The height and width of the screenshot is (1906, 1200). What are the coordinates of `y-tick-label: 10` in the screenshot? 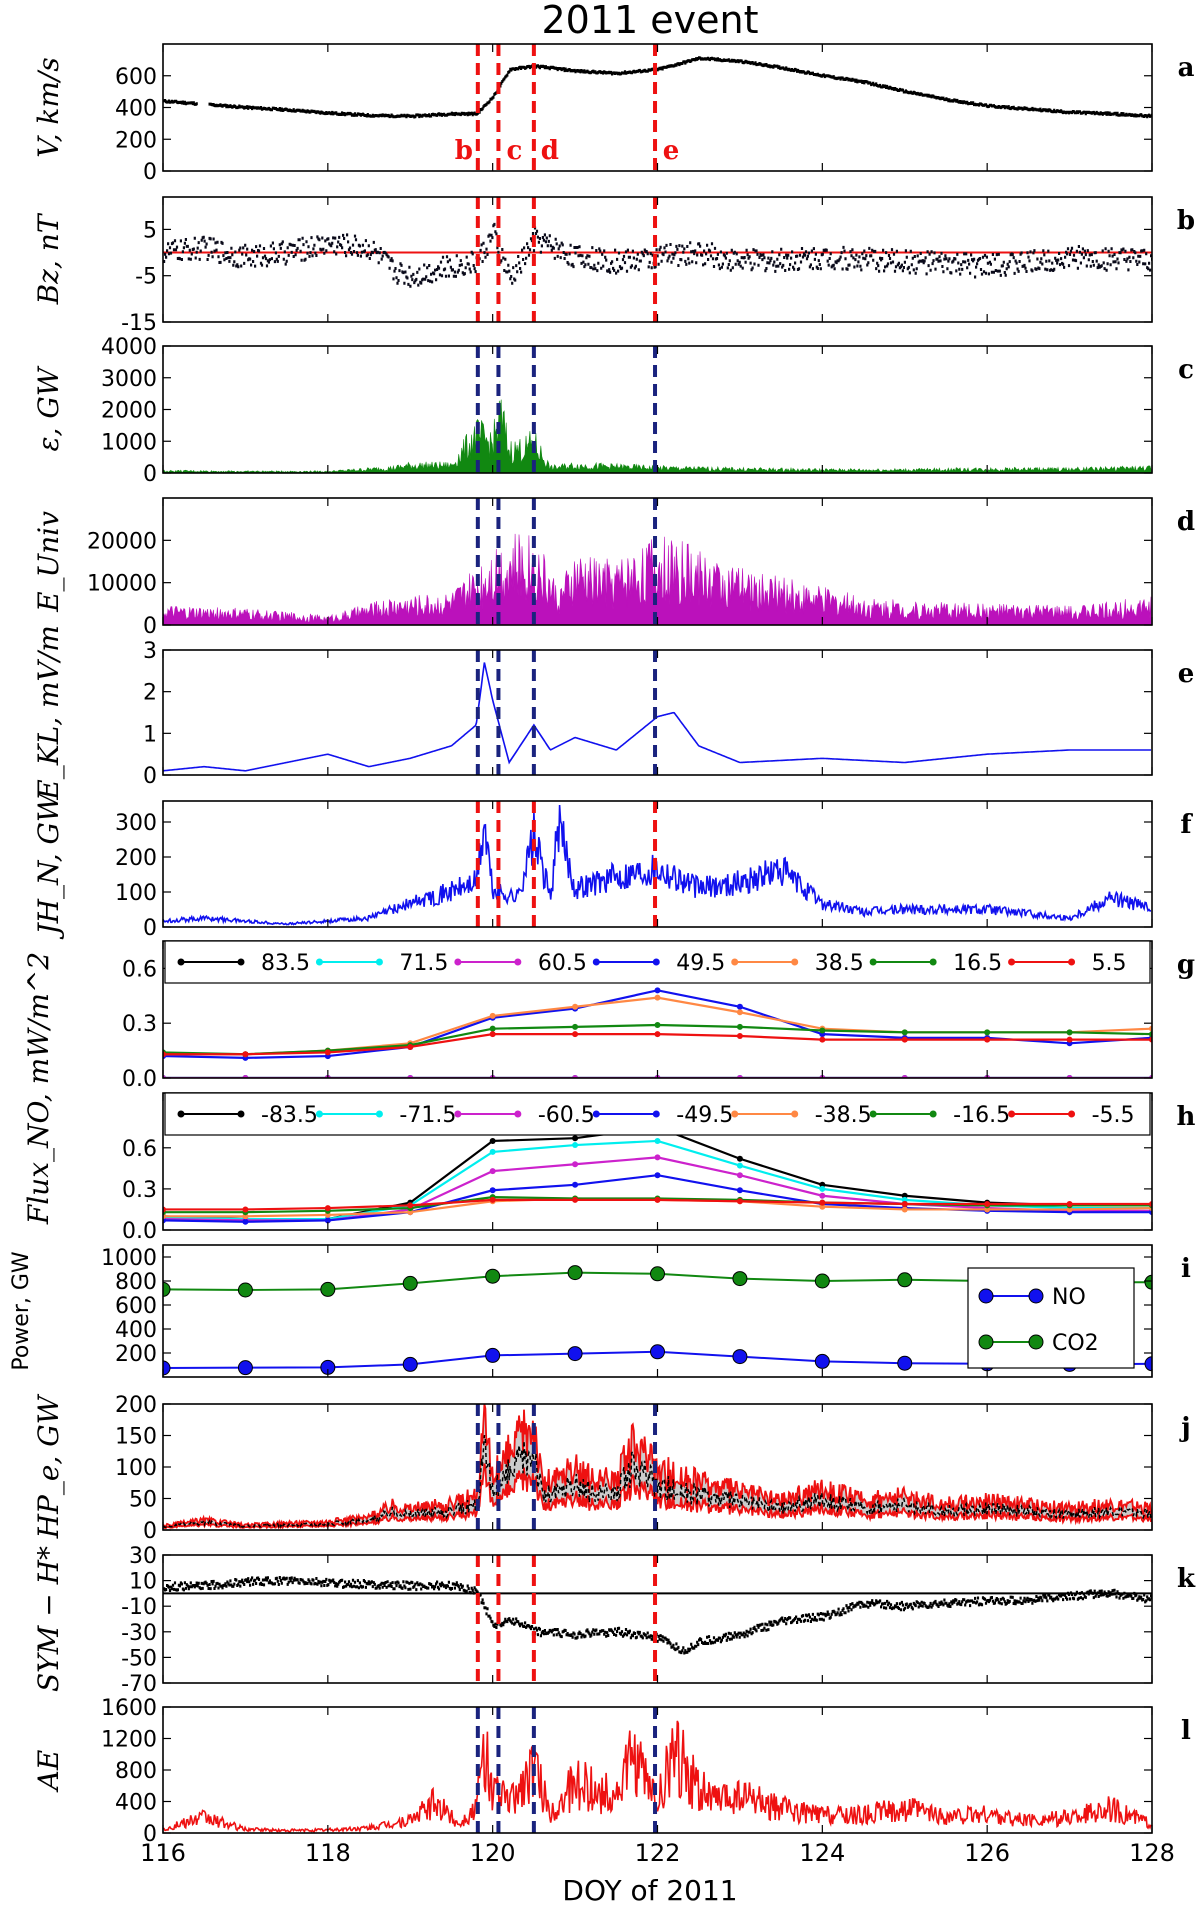 It's located at (143, 1582).